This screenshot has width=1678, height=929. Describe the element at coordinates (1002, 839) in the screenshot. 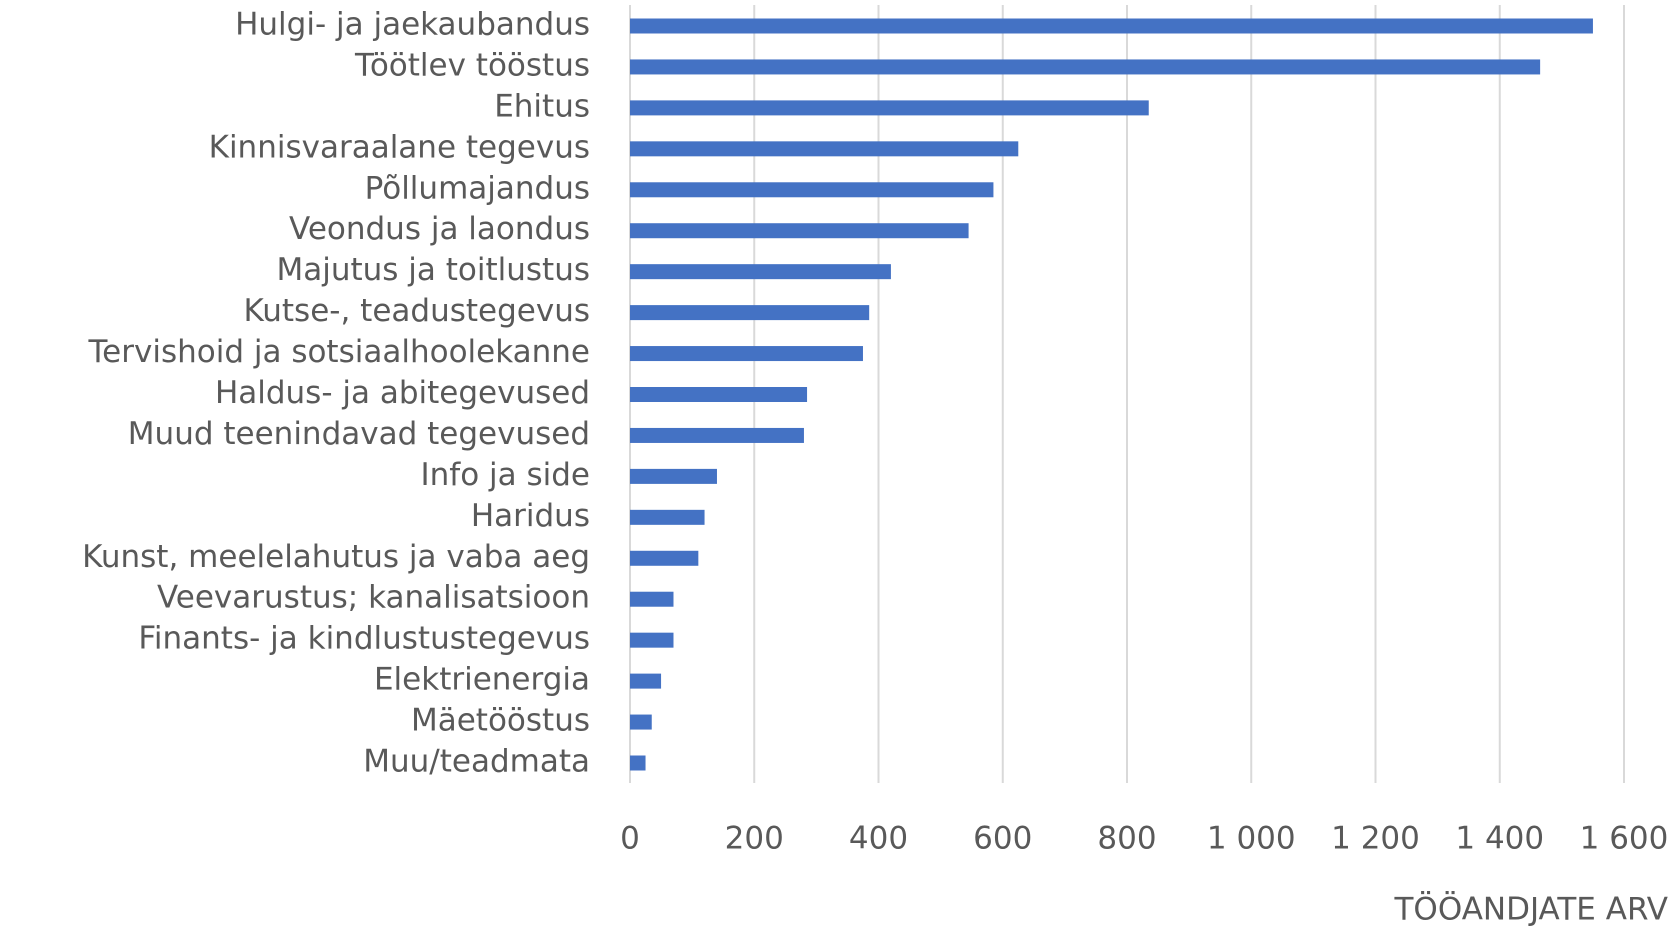

I see `x-tick-label: 600` at that location.